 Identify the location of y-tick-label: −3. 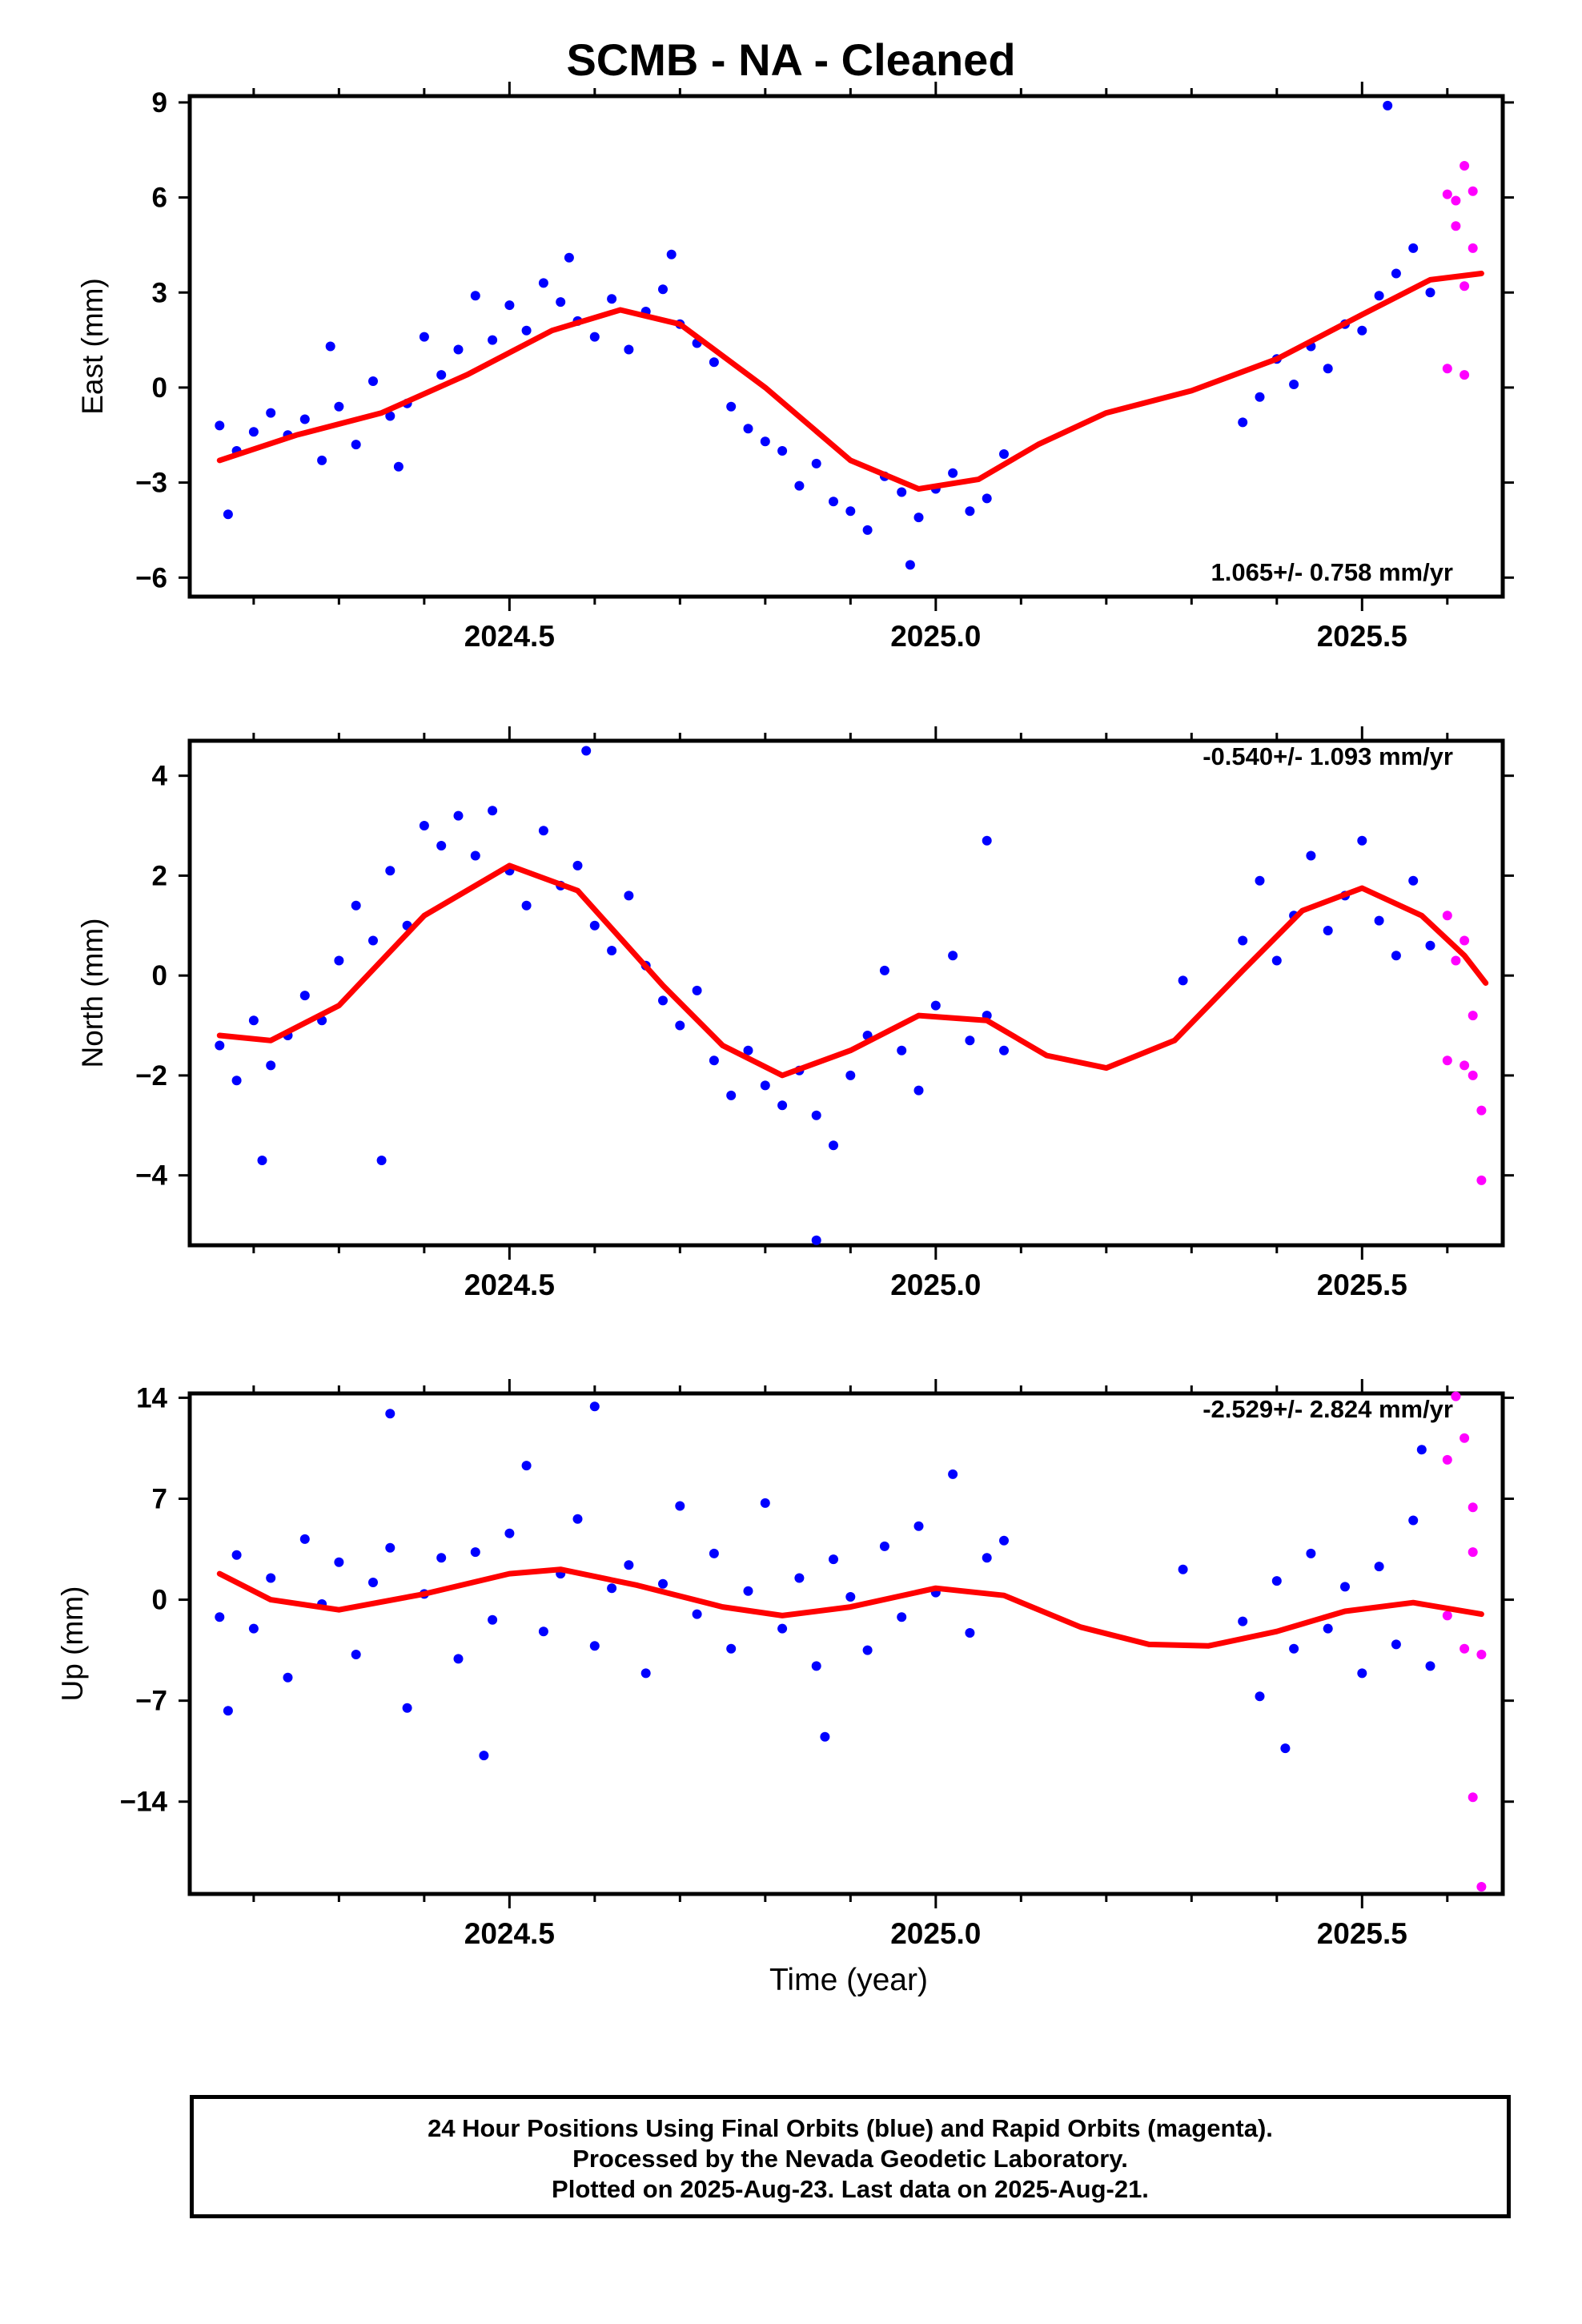
(151, 484).